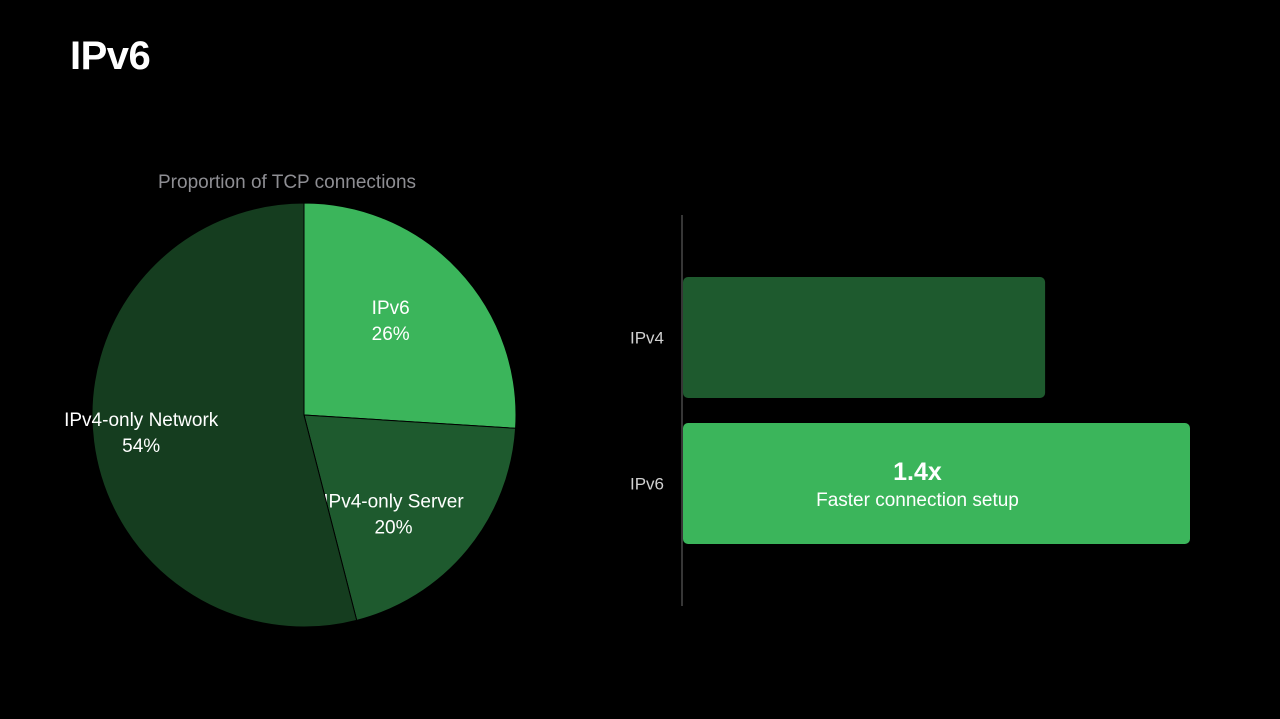  Describe the element at coordinates (391, 334) in the screenshot. I see `pie-slice-value-ipv6: 26%` at that location.